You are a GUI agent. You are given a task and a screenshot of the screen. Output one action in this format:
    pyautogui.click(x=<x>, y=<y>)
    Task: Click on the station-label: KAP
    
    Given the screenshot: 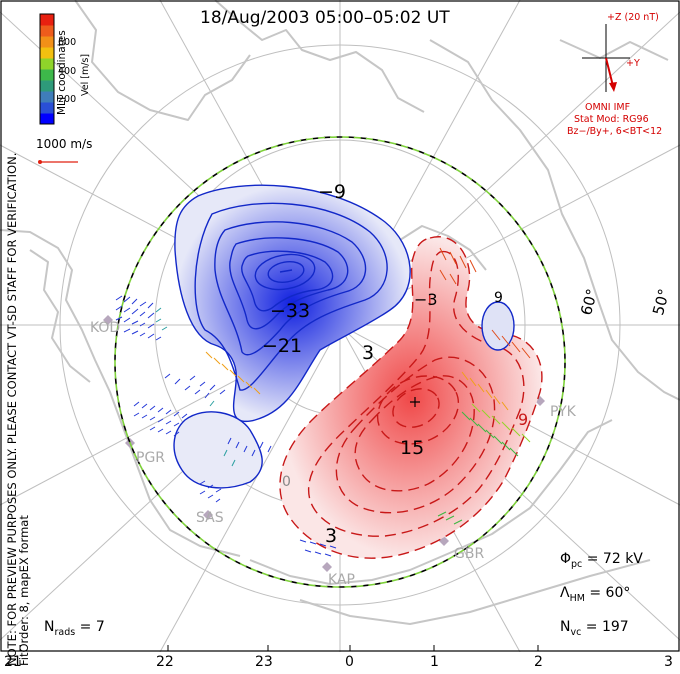 What is the action you would take?
    pyautogui.click(x=341, y=580)
    